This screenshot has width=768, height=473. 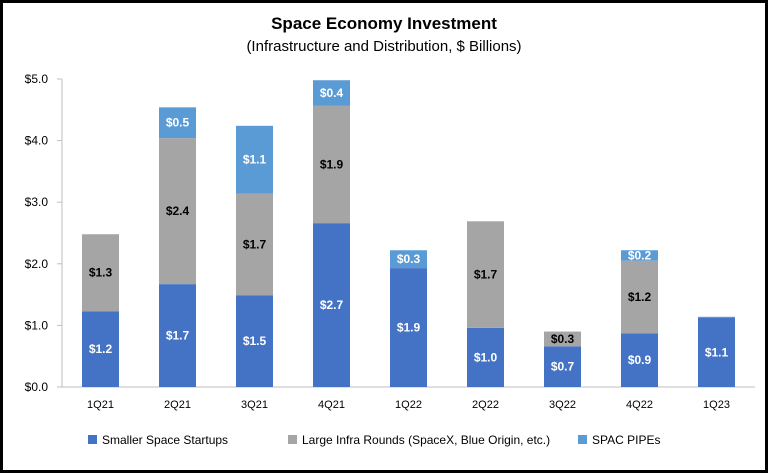 I want to click on bar-data-label: $2.7, so click(x=332, y=305).